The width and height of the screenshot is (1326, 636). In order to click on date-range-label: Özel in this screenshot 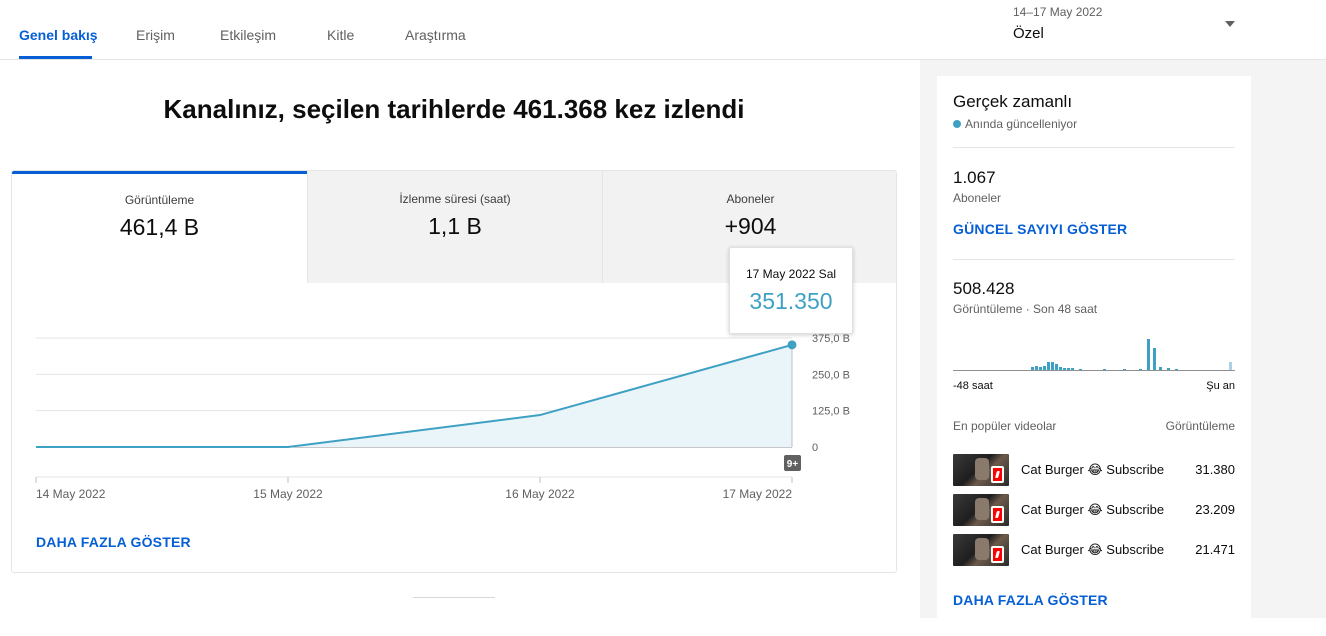, I will do `click(1028, 33)`.